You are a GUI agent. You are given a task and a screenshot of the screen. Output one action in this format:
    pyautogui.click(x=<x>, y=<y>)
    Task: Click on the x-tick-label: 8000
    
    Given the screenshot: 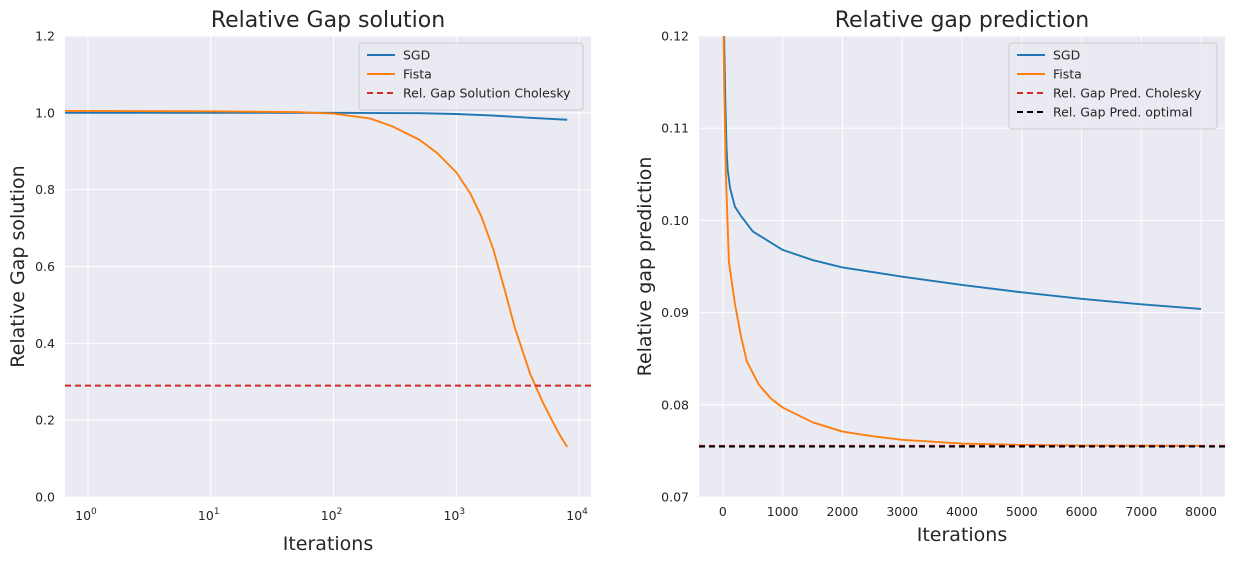 What is the action you would take?
    pyautogui.click(x=1201, y=511)
    